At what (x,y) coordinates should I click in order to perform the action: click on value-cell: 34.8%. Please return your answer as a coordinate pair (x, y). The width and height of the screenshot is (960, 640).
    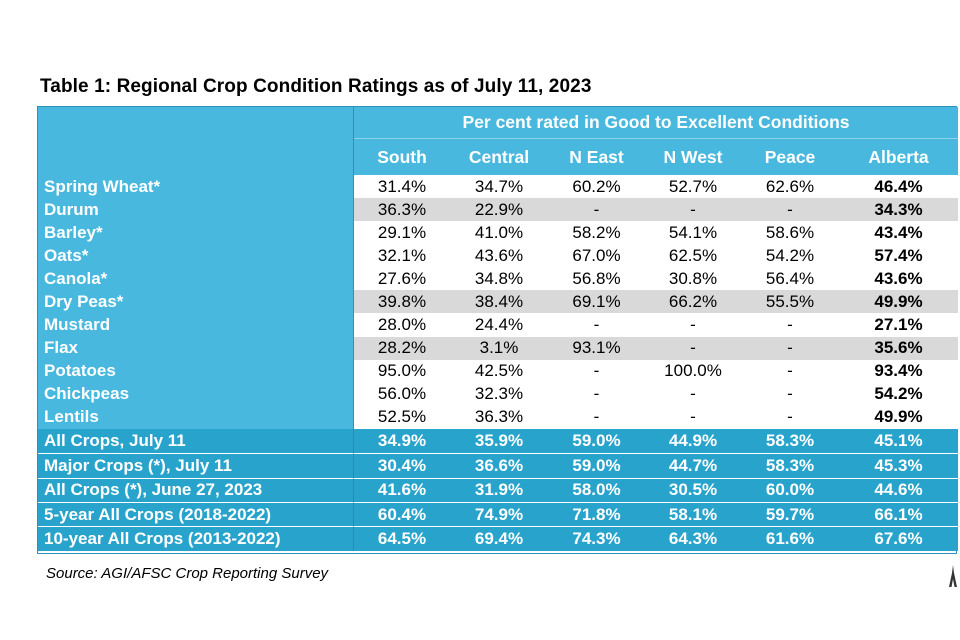
    Looking at the image, I should click on (499, 279).